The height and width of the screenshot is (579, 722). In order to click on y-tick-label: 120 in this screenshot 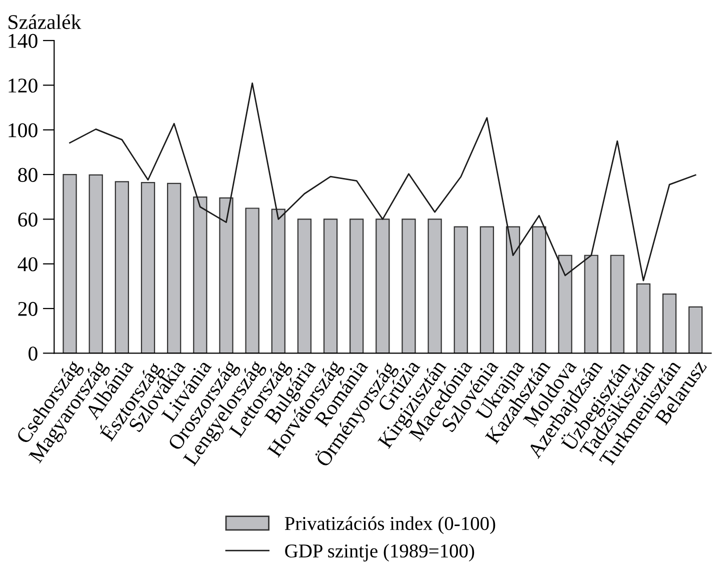, I will do `click(23, 85)`.